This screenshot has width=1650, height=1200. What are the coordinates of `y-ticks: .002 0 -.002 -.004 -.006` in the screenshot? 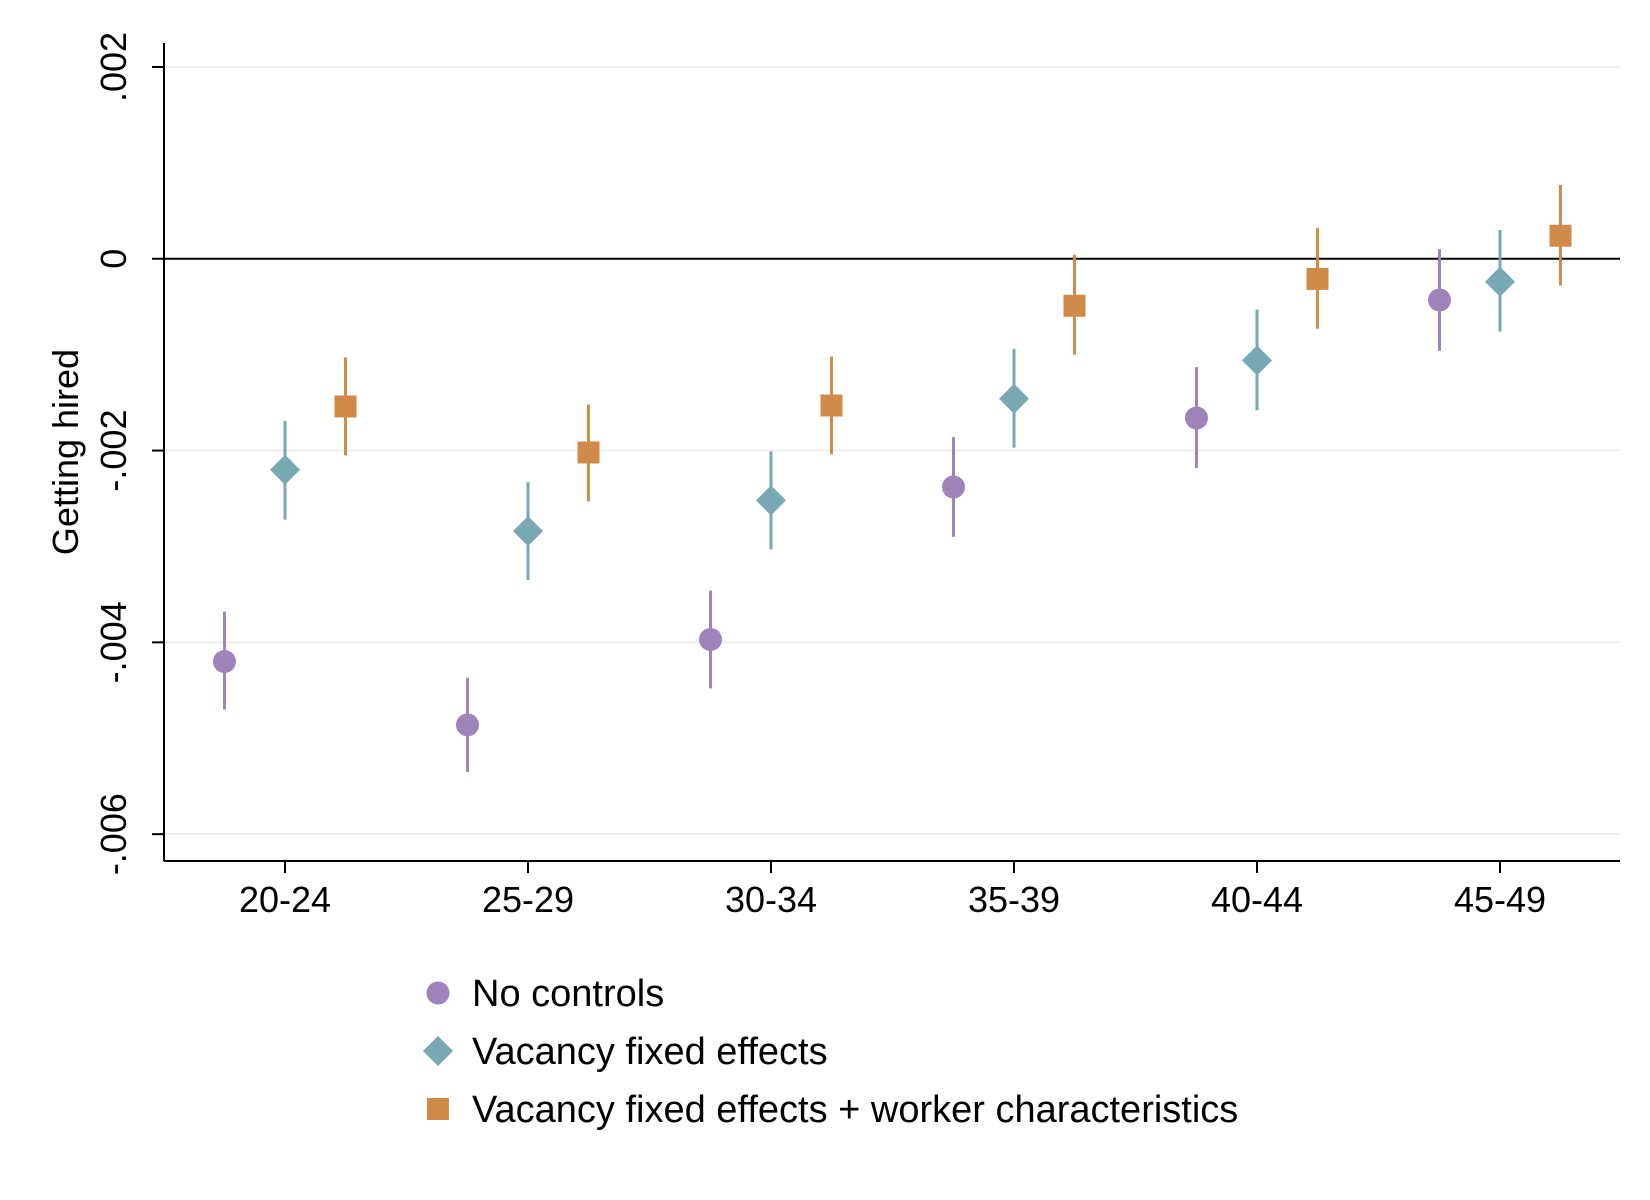 It's located at (128, 453).